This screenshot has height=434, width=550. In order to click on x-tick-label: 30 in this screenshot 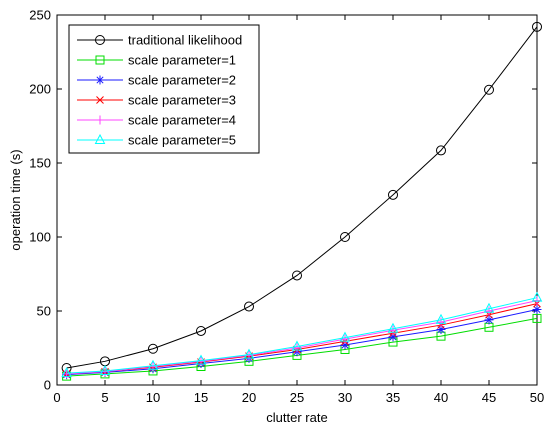, I will do `click(345, 397)`.